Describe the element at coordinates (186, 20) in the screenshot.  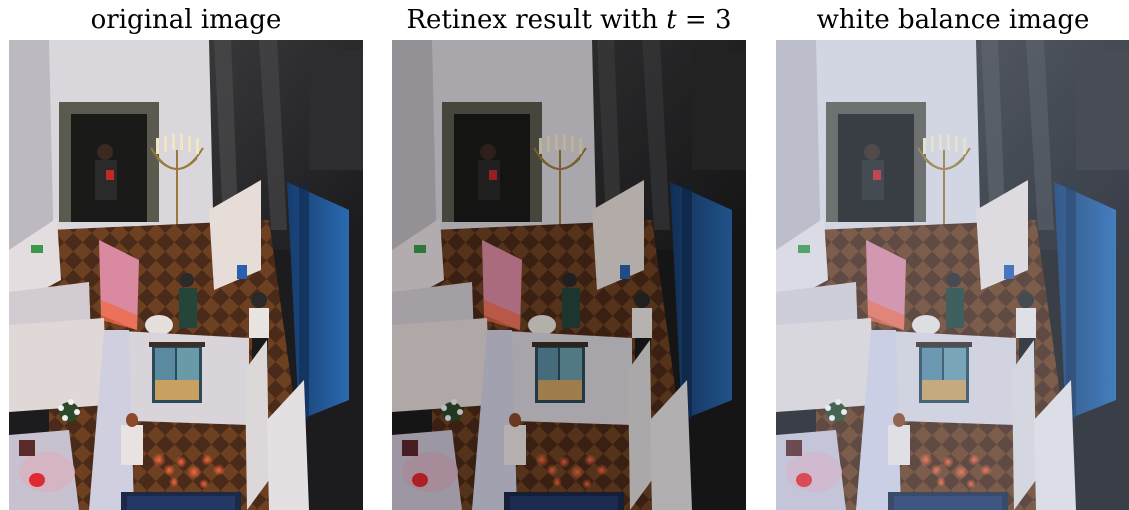
I see `caption-original: original image` at that location.